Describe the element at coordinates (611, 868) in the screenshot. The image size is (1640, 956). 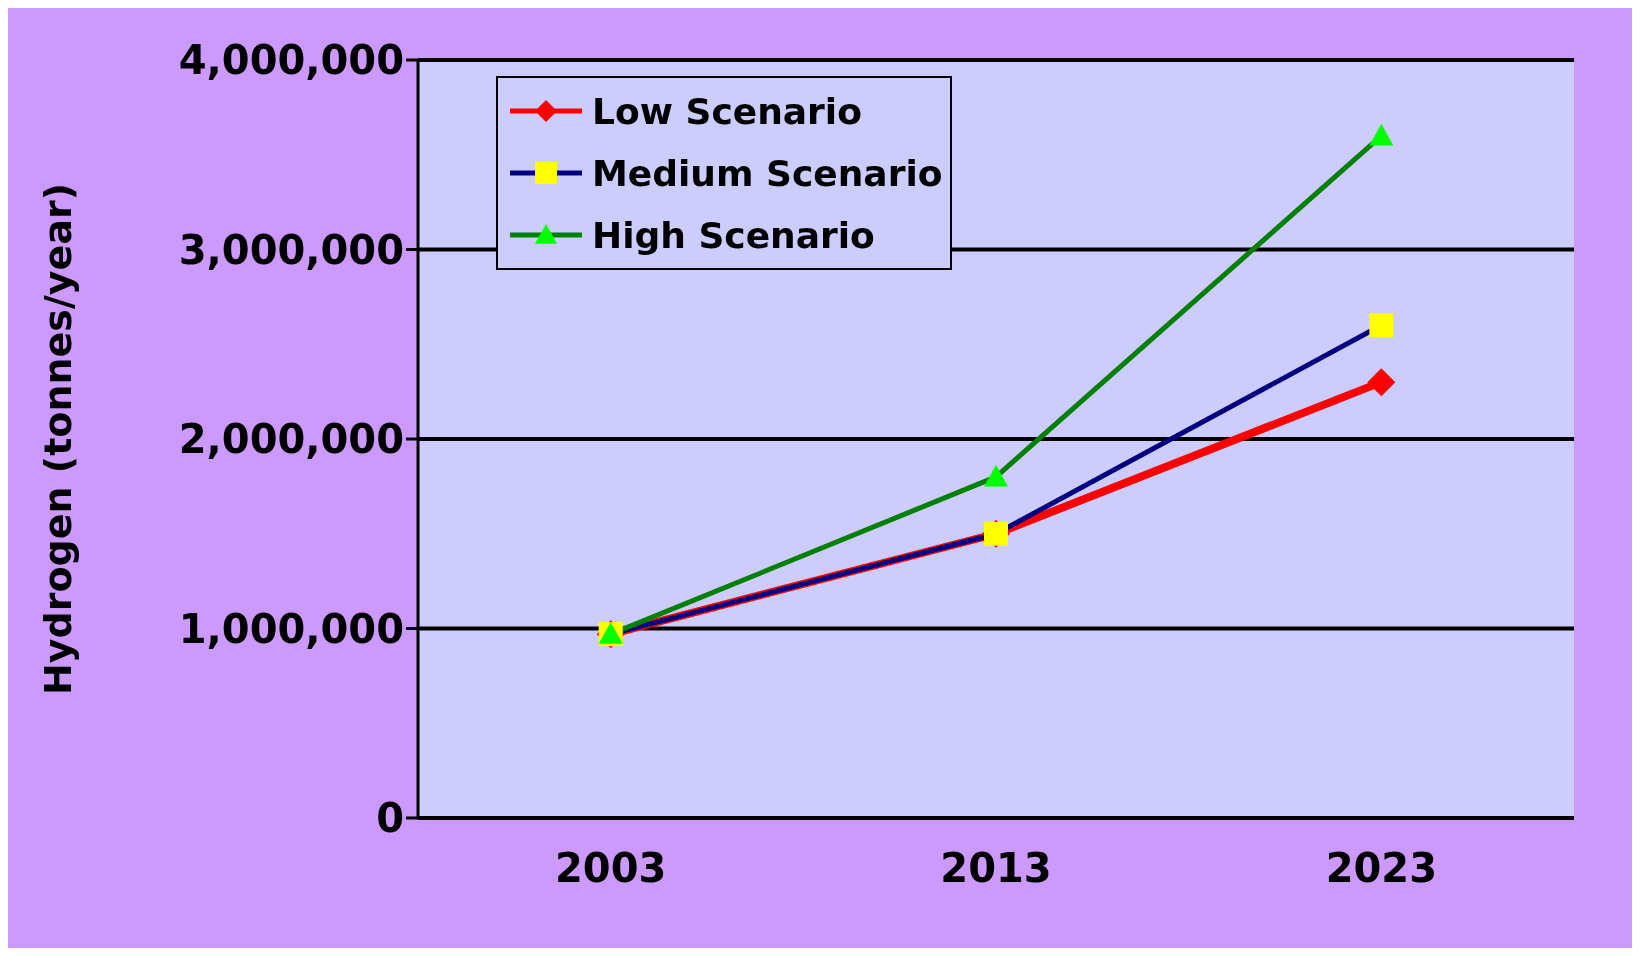
I see `x-tick-label: 2003` at that location.